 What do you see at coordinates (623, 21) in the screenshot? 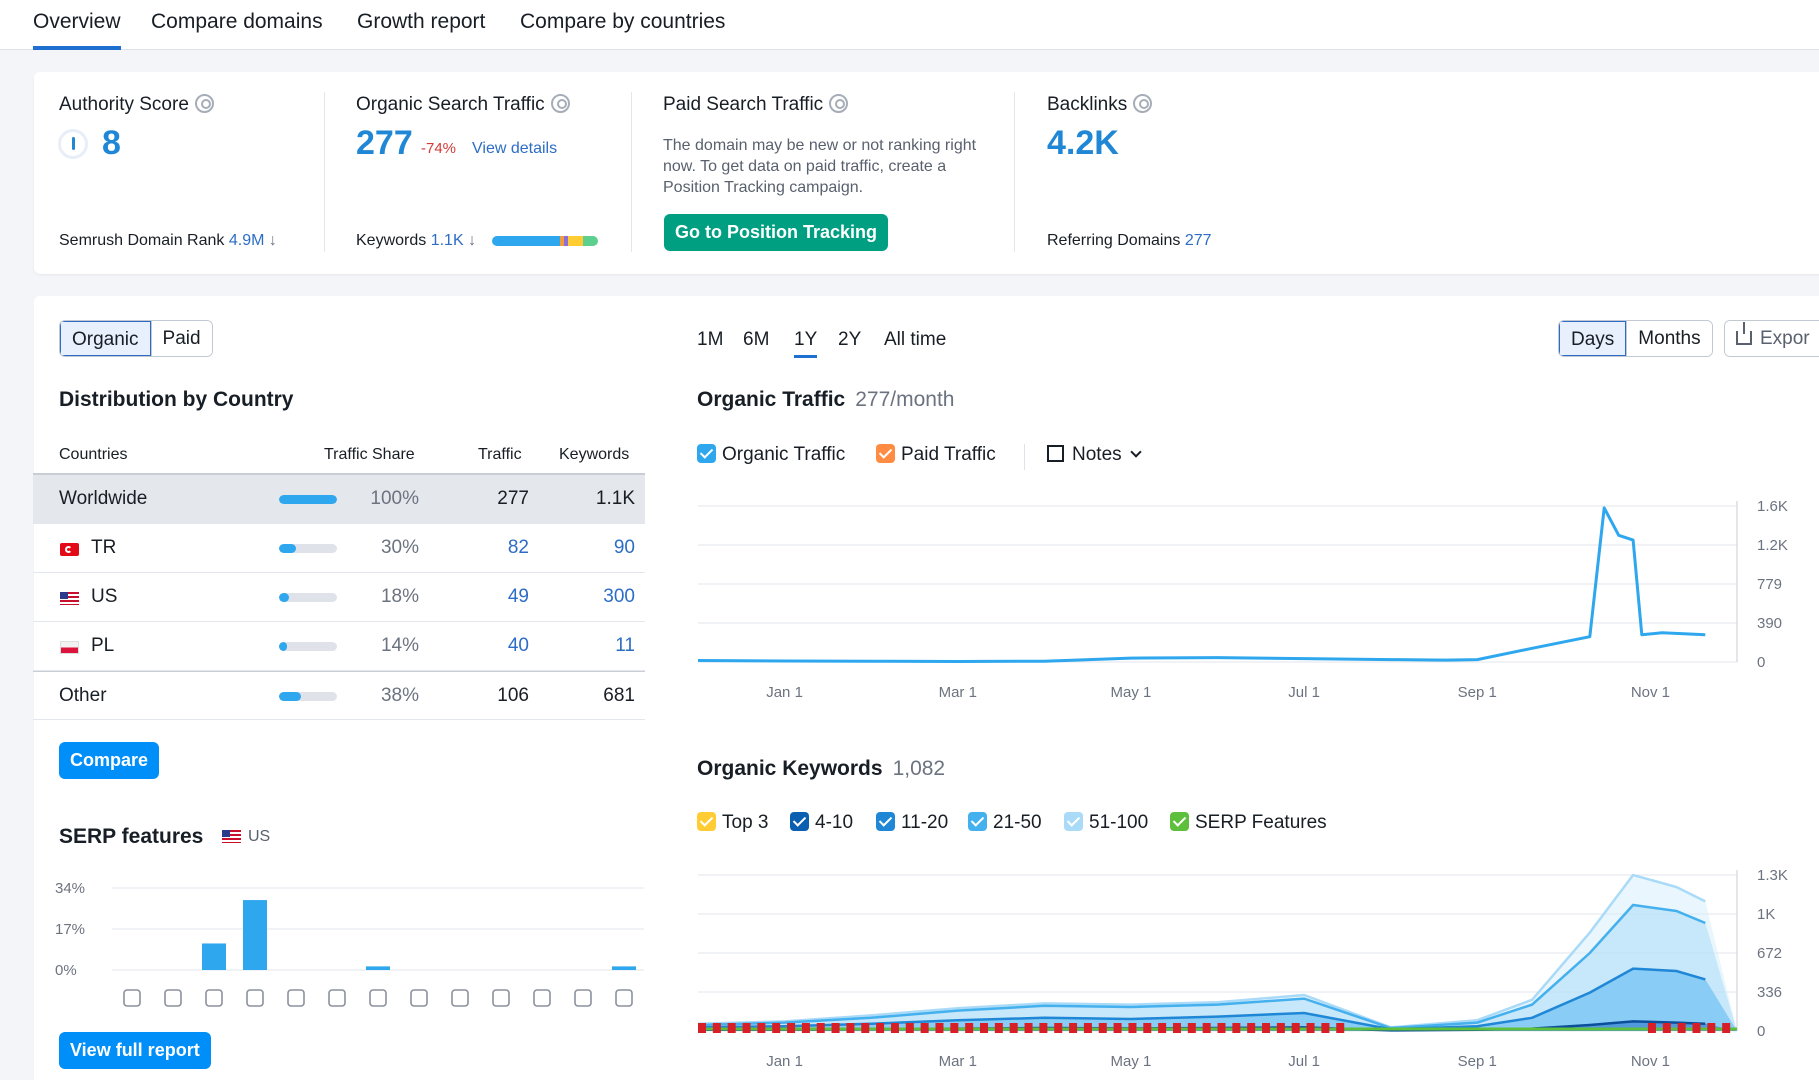
I see `tab-compare-countries: Compare by countries` at bounding box center [623, 21].